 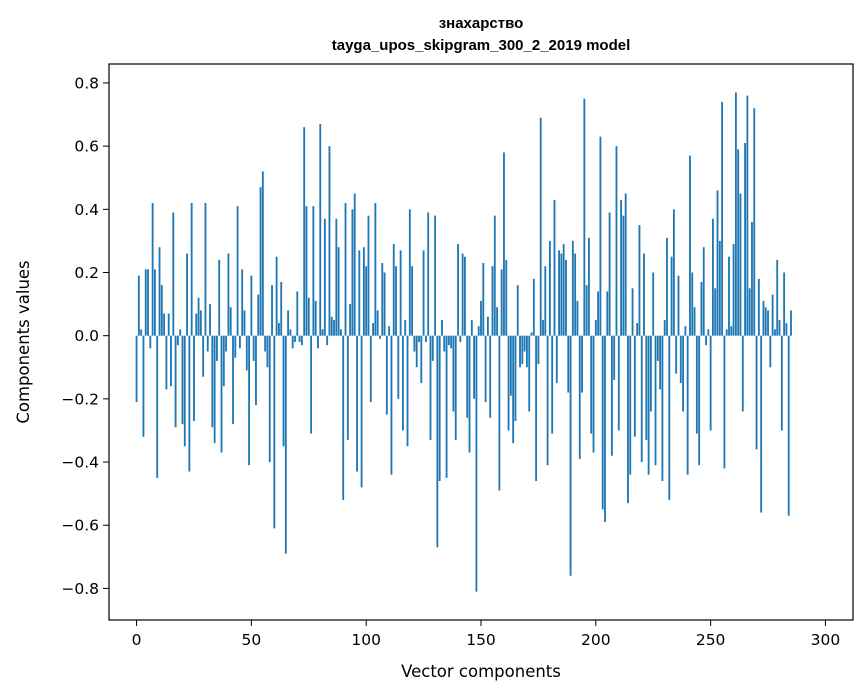 What do you see at coordinates (252, 640) in the screenshot?
I see `x-tick-label: 50` at bounding box center [252, 640].